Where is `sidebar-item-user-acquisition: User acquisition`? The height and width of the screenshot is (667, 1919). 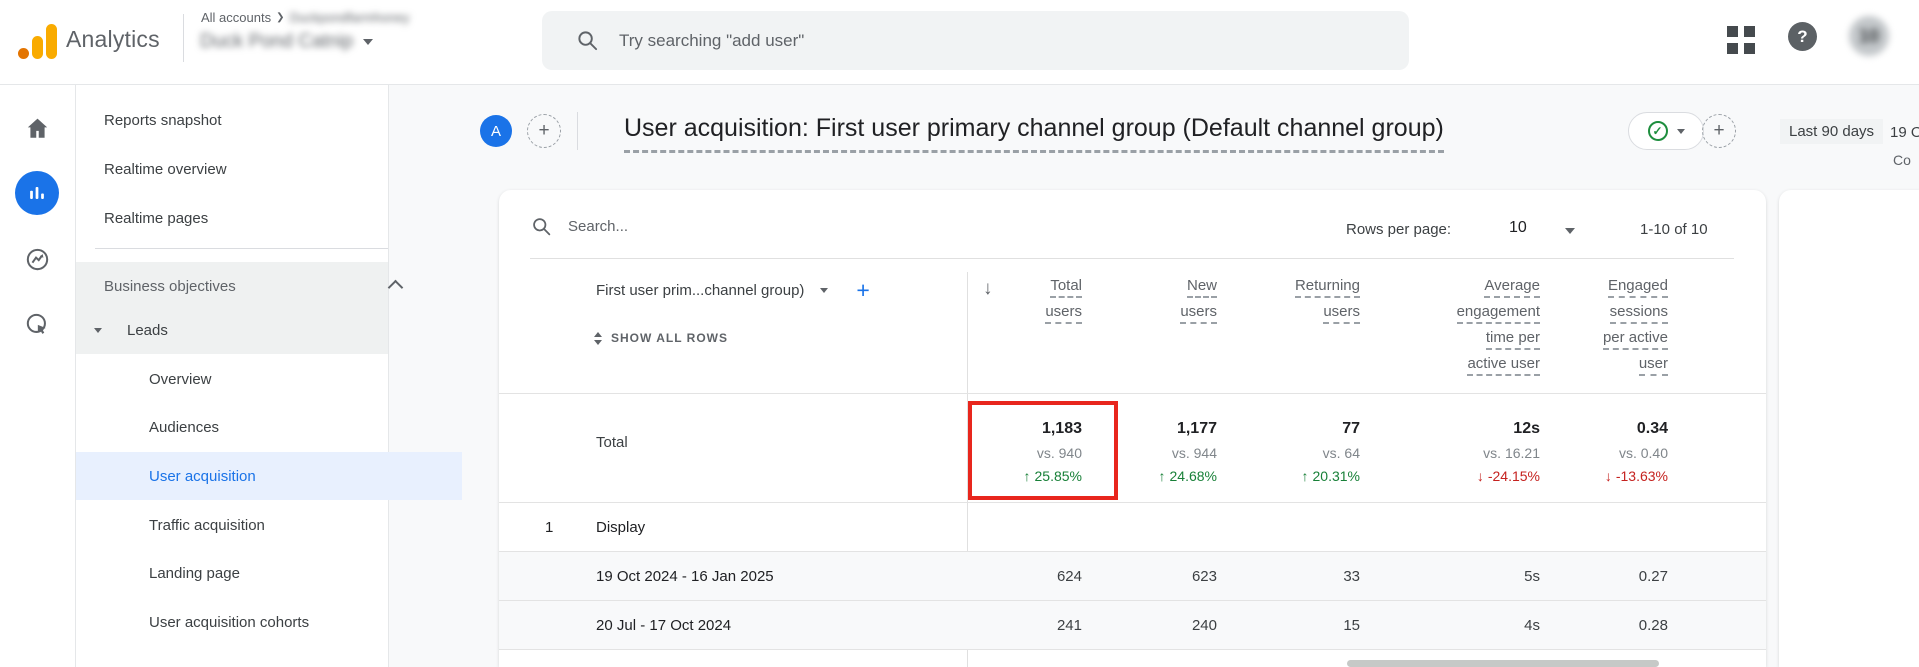 sidebar-item-user-acquisition: User acquisition is located at coordinates (268, 476).